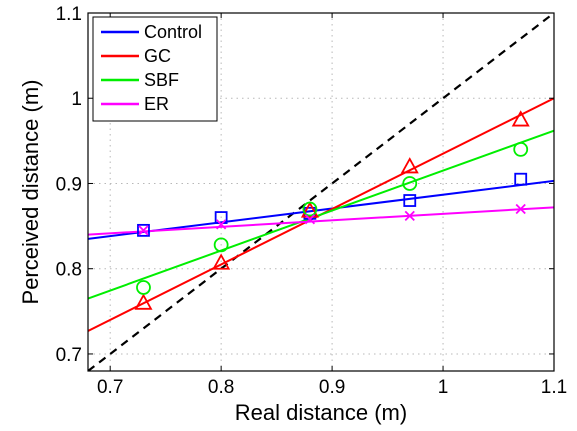 Image resolution: width=577 pixels, height=431 pixels. What do you see at coordinates (321, 412) in the screenshot?
I see `x-axis-title: Real distance (m)` at bounding box center [321, 412].